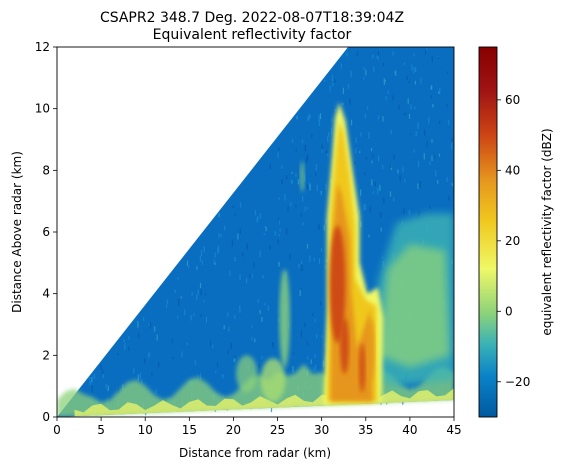 This screenshot has width=565, height=470. What do you see at coordinates (509, 311) in the screenshot?
I see `colorbar-tick-label: 0` at bounding box center [509, 311].